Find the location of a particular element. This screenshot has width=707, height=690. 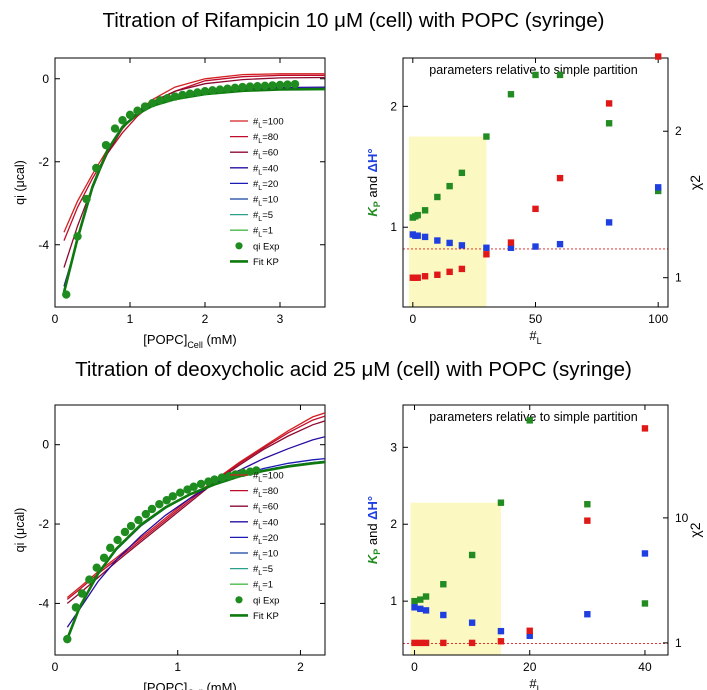

x-tick-label: 3 is located at coordinates (280, 319).